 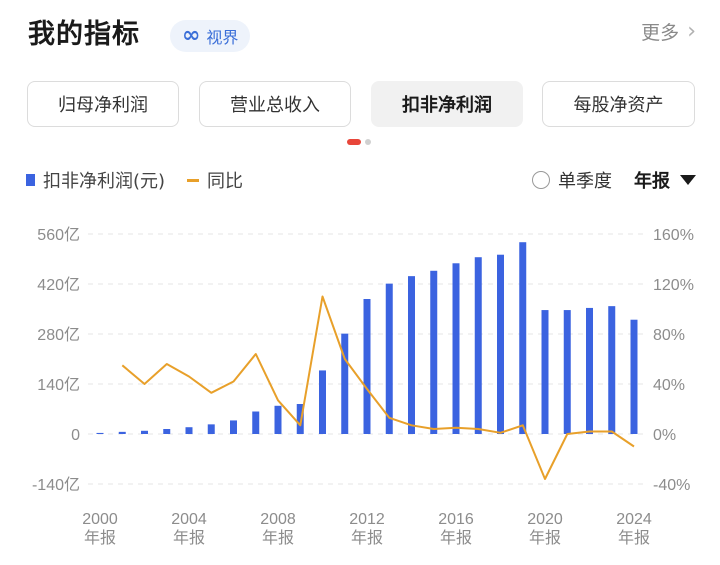 I want to click on chevron-right-icon: ›, so click(x=691, y=31).